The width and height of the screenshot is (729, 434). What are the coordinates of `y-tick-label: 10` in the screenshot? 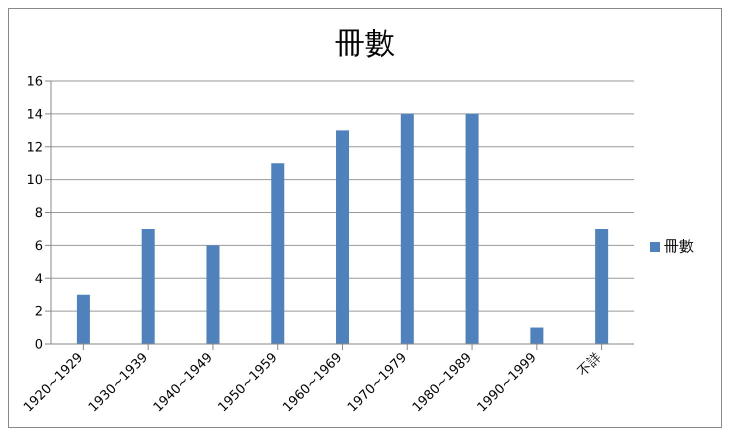 It's located at (34, 180).